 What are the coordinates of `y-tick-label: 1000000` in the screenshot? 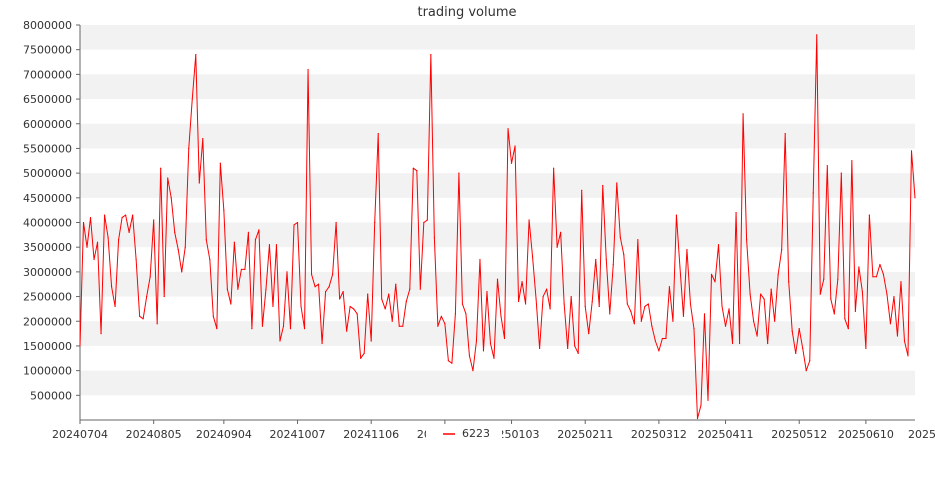 It's located at (47, 371).